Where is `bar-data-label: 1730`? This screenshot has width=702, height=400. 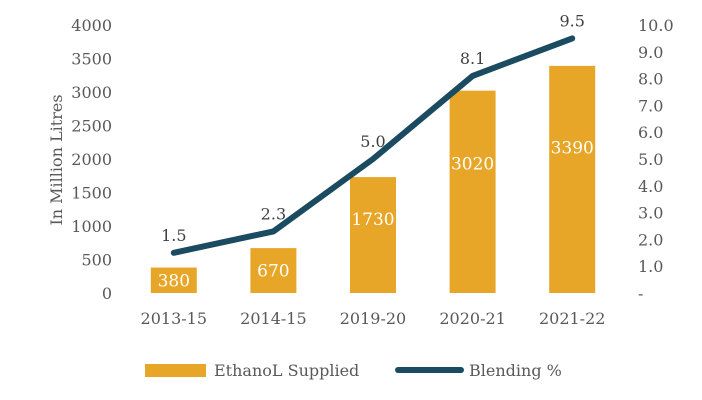
bar-data-label: 1730 is located at coordinates (372, 220).